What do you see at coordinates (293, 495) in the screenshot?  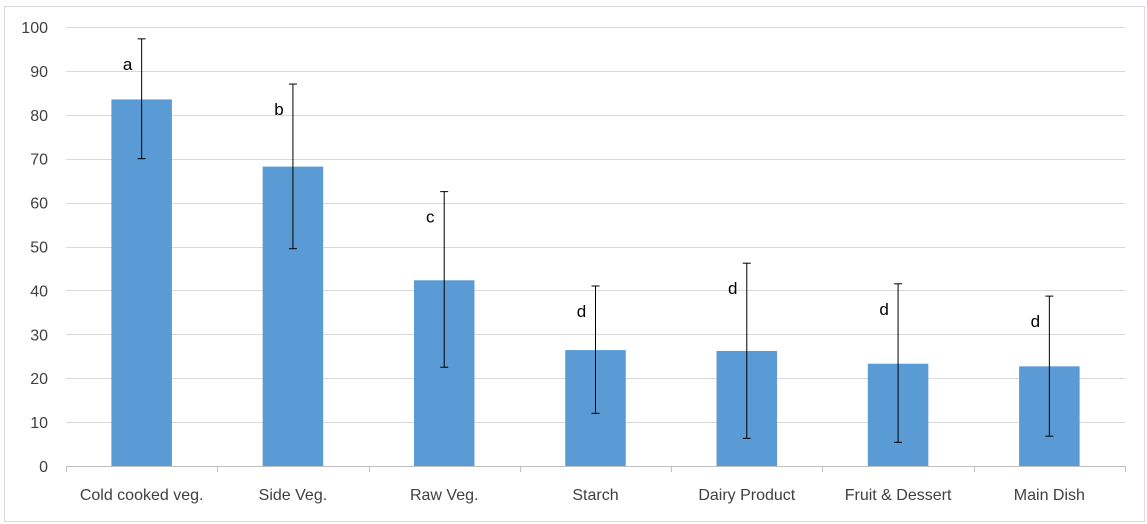 I see `x-tick-label: Side Veg.` at bounding box center [293, 495].